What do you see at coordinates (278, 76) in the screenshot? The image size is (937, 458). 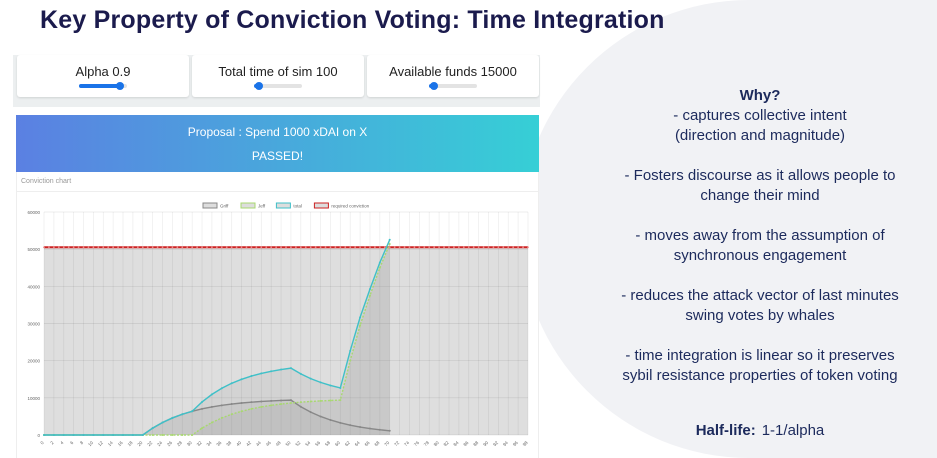 I see `sim-time-control: Total time of sim 100` at bounding box center [278, 76].